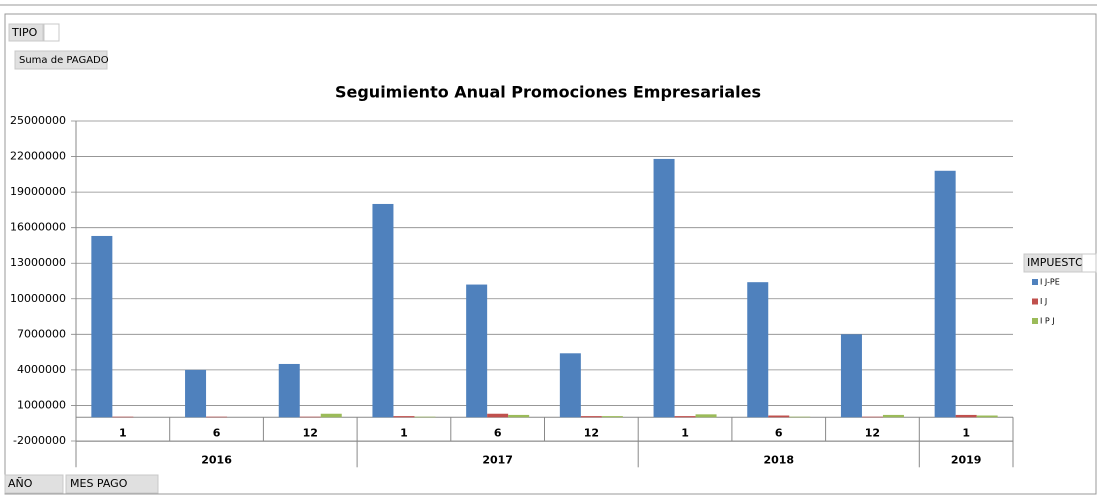  I want to click on y-tick-label: -2000000, so click(39, 440).